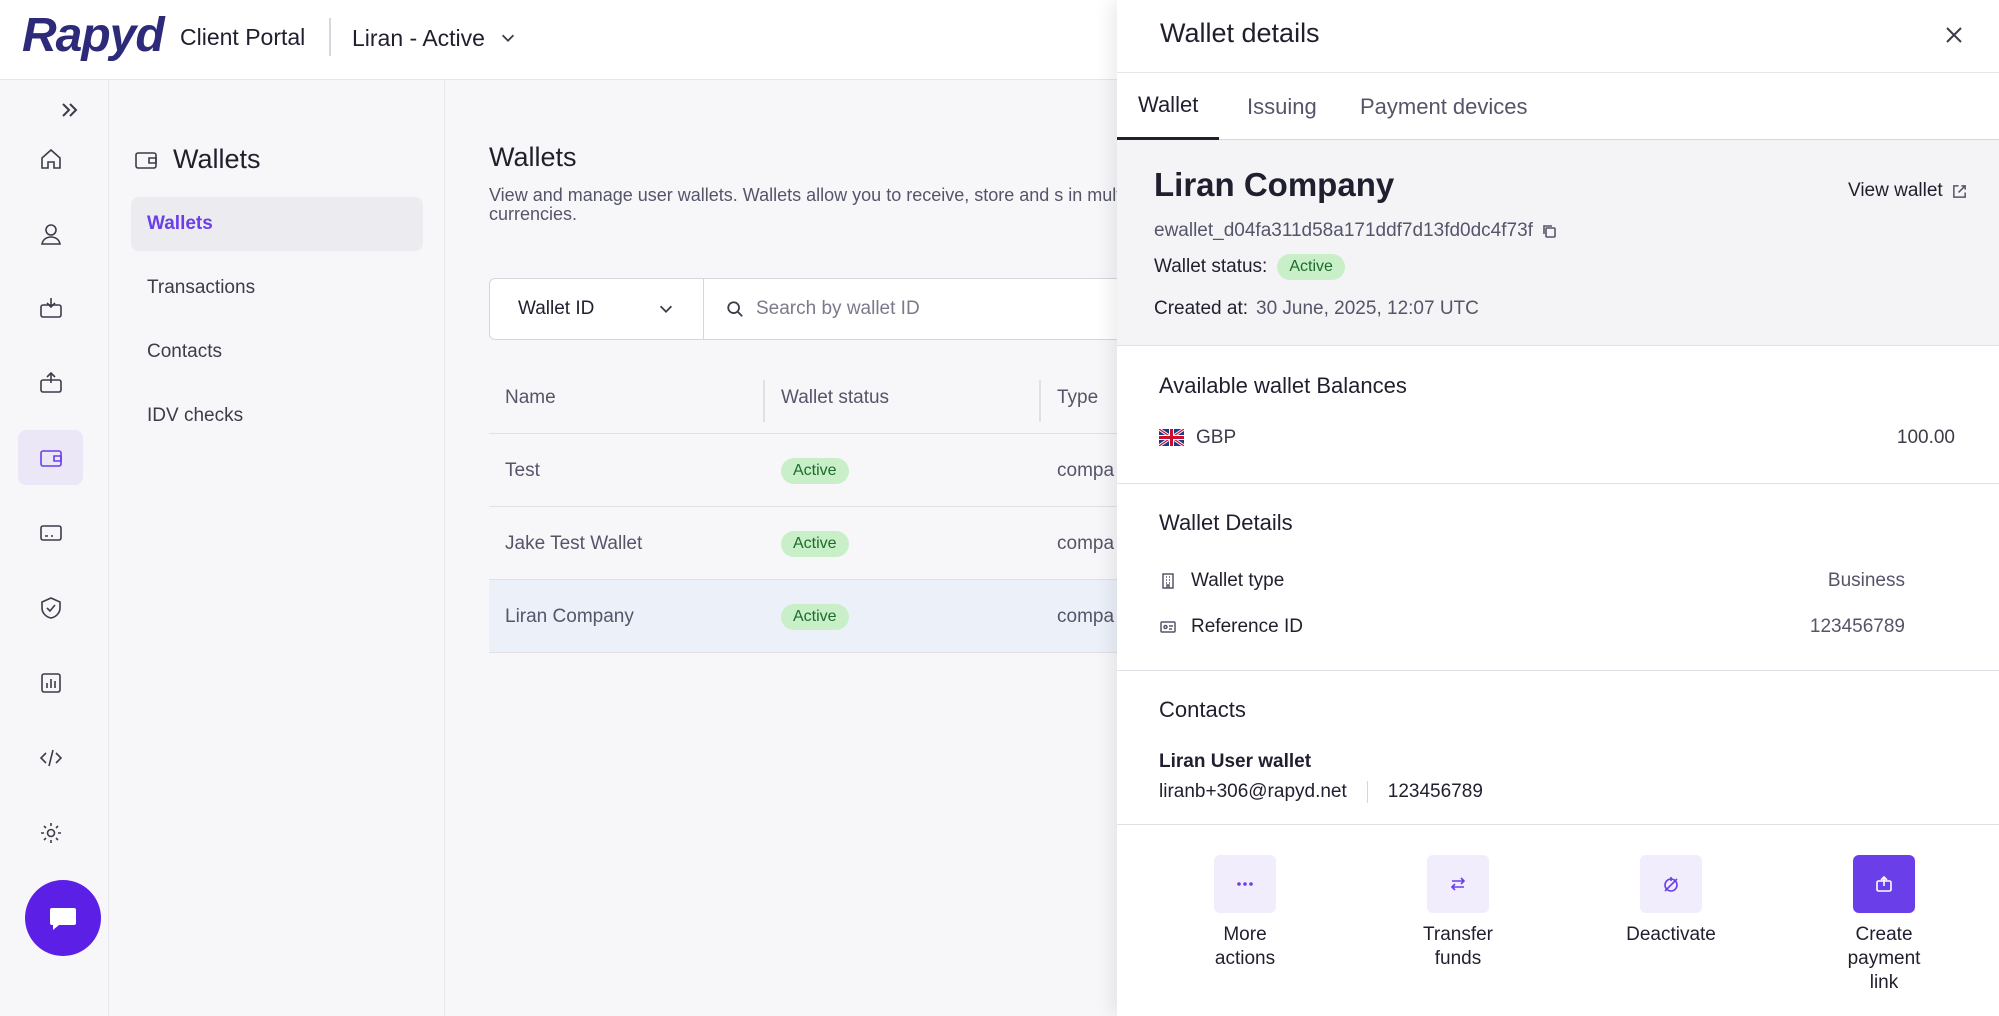 The width and height of the screenshot is (1999, 1016). Describe the element at coordinates (1367, 308) in the screenshot. I see `created-value: 30 June, 2025, 12:07 UTC` at that location.